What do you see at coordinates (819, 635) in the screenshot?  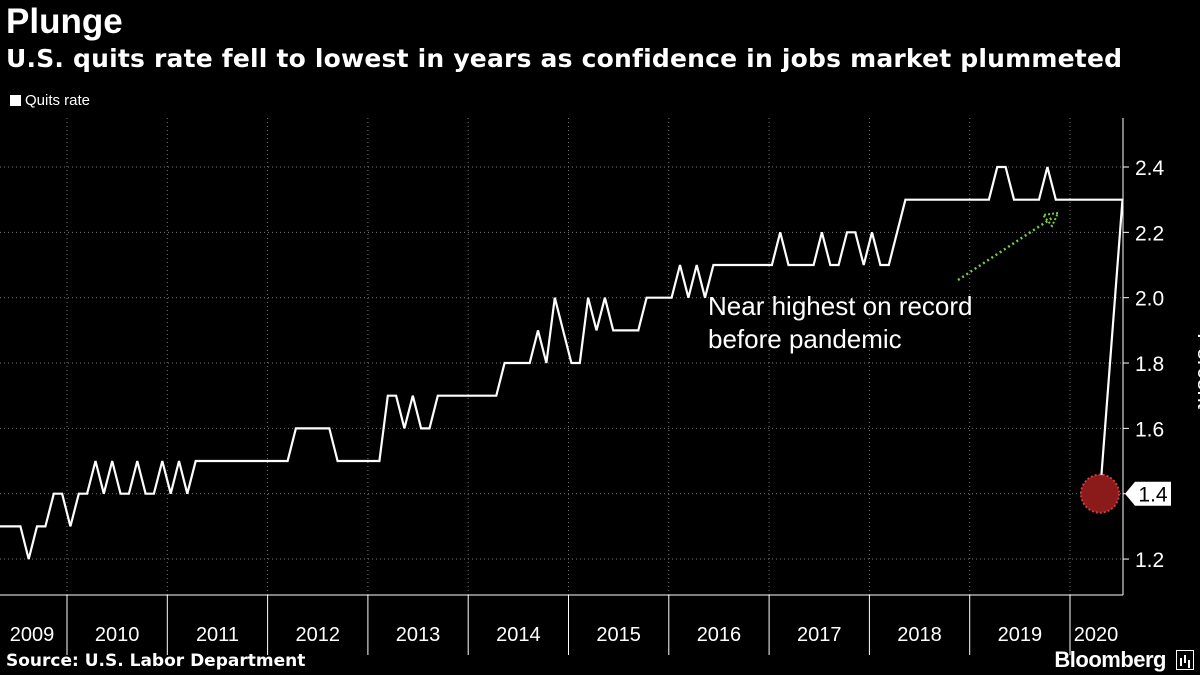 I see `x-tick-label: 2017` at bounding box center [819, 635].